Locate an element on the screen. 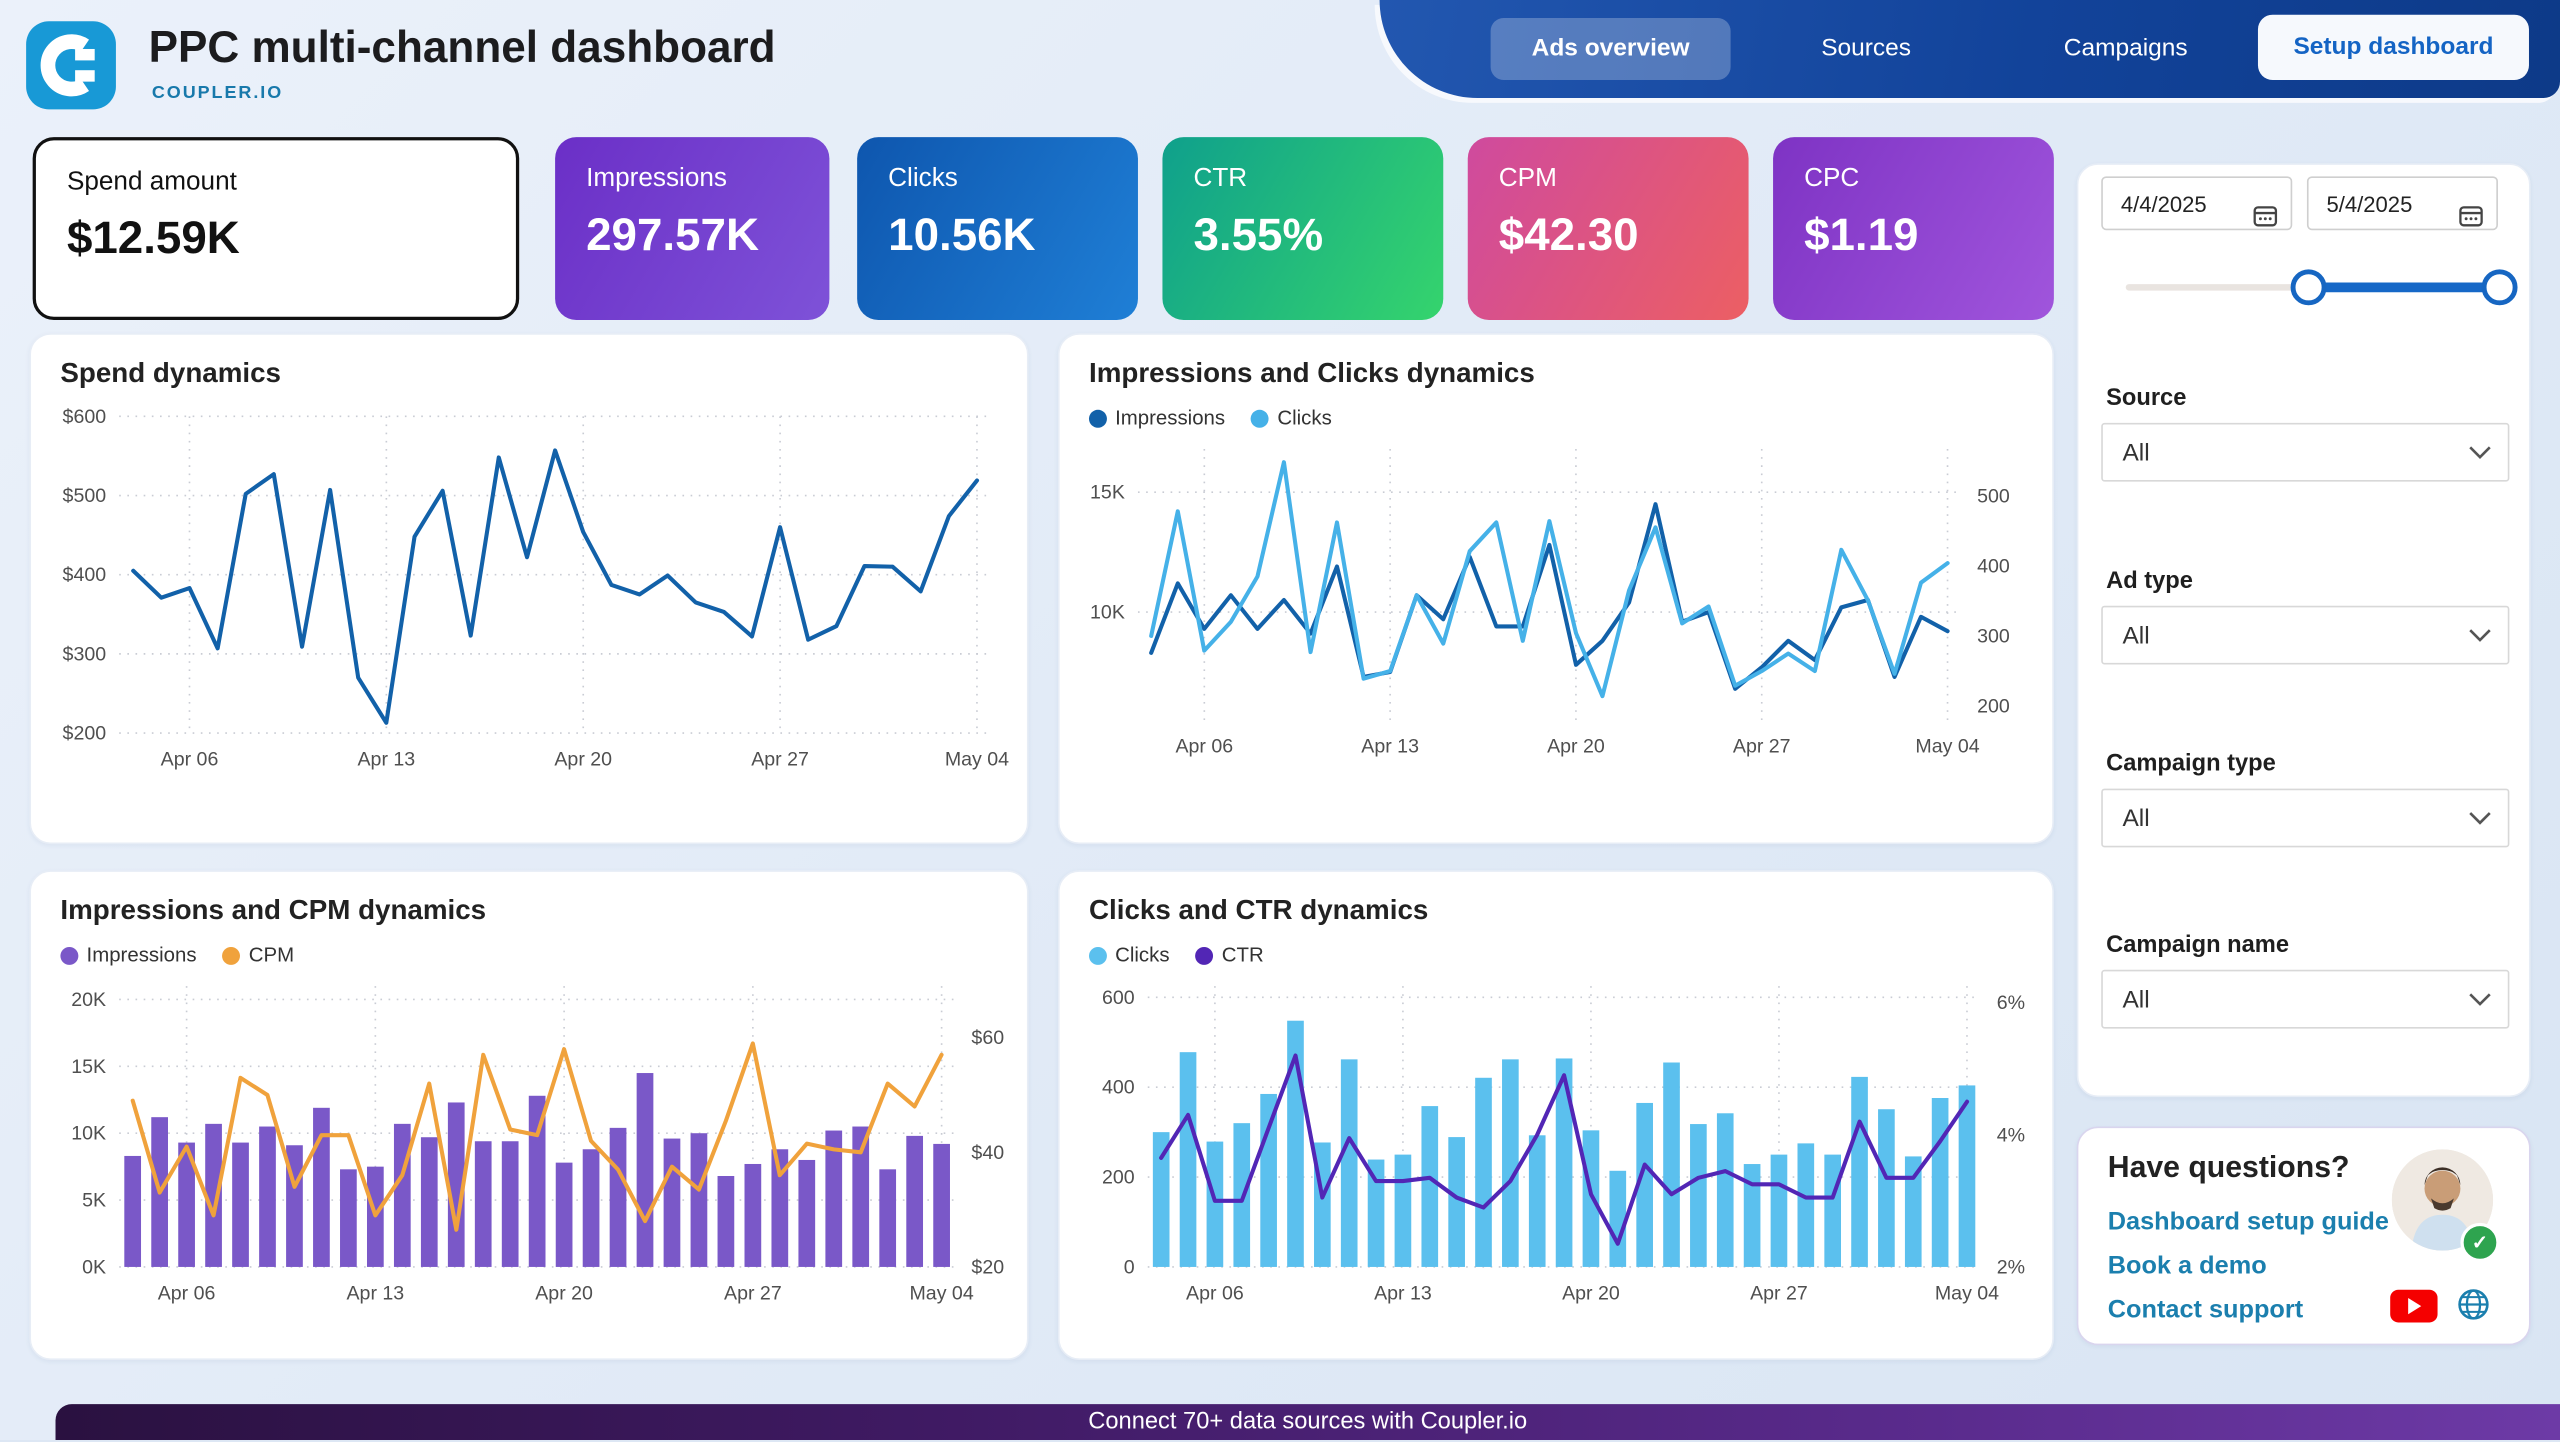 This screenshot has height=1442, width=2560. start-date-input: 4/4/2025 is located at coordinates (2197, 203).